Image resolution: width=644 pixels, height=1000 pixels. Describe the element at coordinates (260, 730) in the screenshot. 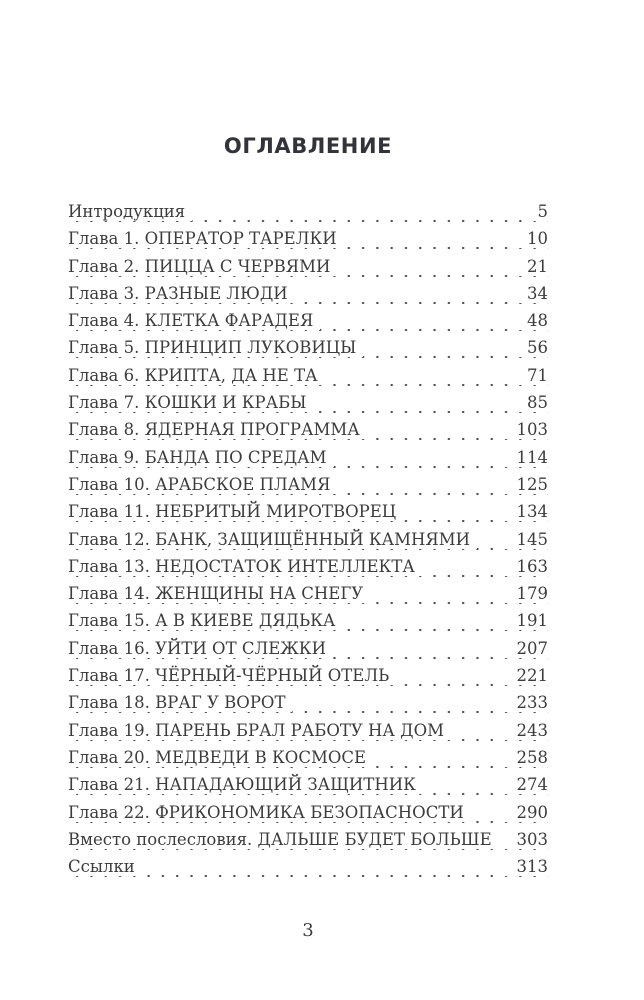

I see `toc-entry-label: Глава 19. ПАРЕНЬ БРАЛ РАБОТУ НА ДОМ` at that location.